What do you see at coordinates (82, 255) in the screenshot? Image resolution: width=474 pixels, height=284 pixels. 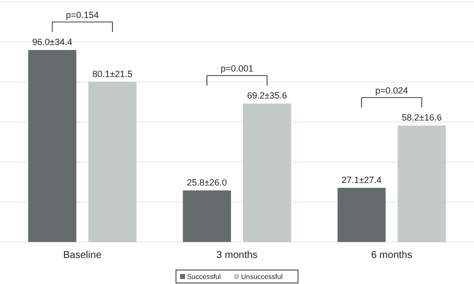 I see `x-tick-label: Baseline` at bounding box center [82, 255].